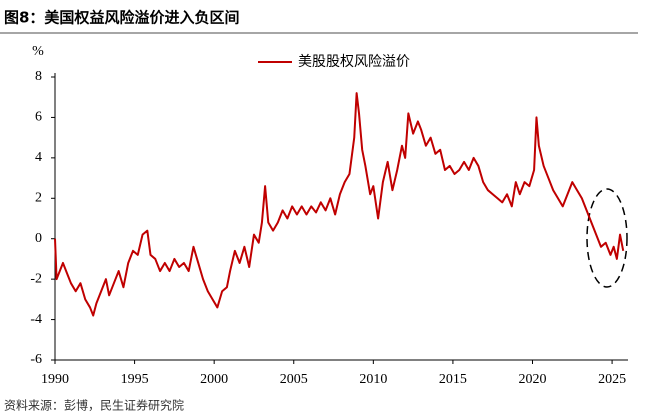 The height and width of the screenshot is (418, 650). What do you see at coordinates (36, 278) in the screenshot?
I see `y-tick-label: -2` at bounding box center [36, 278].